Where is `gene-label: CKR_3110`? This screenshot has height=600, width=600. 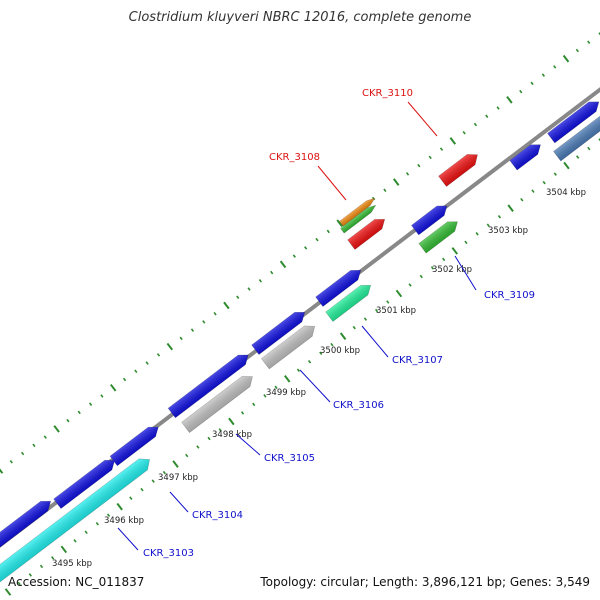
gene-label: CKR_3110 is located at coordinates (387, 93).